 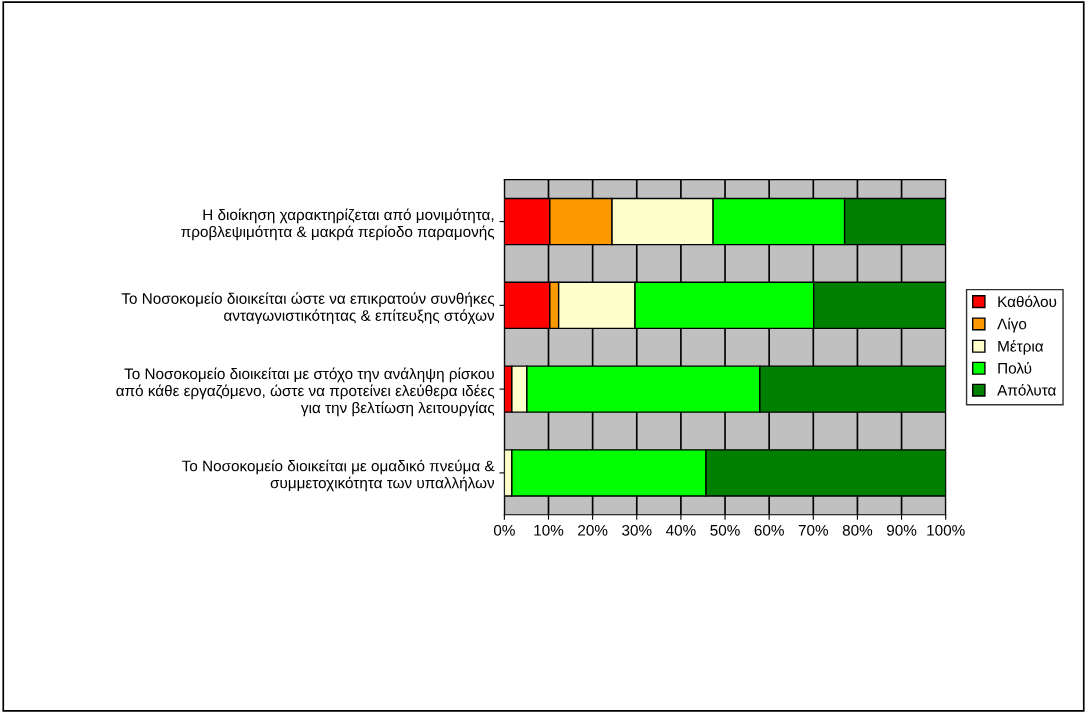 What do you see at coordinates (1027, 301) in the screenshot?
I see `legend-label: Καθόλου` at bounding box center [1027, 301].